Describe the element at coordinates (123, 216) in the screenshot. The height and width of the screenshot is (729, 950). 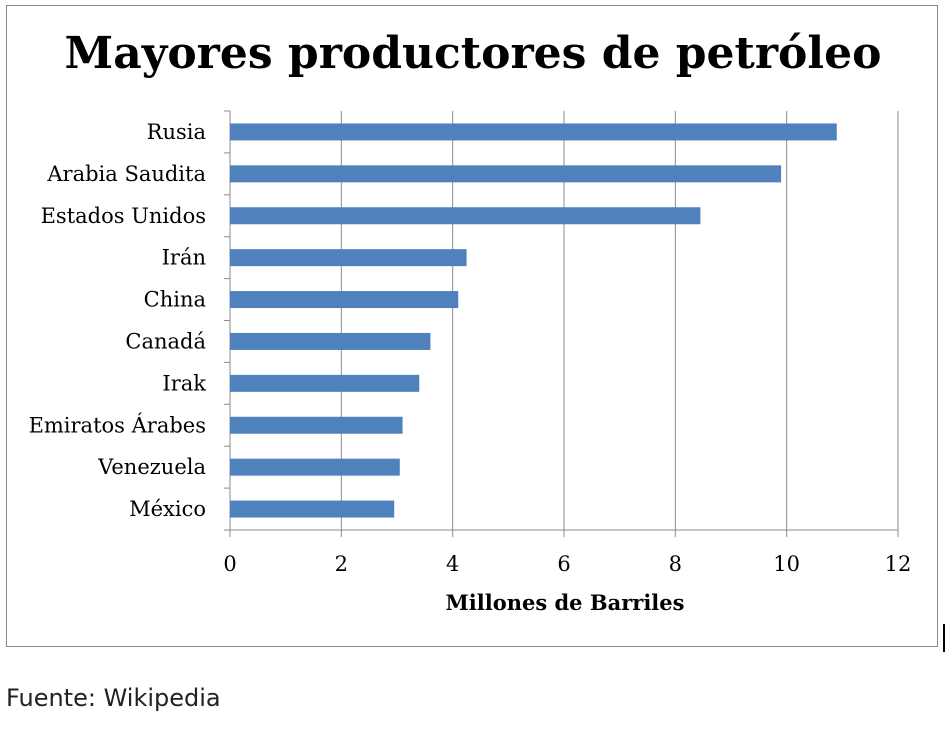
I see `category-label: Estados Unidos` at that location.